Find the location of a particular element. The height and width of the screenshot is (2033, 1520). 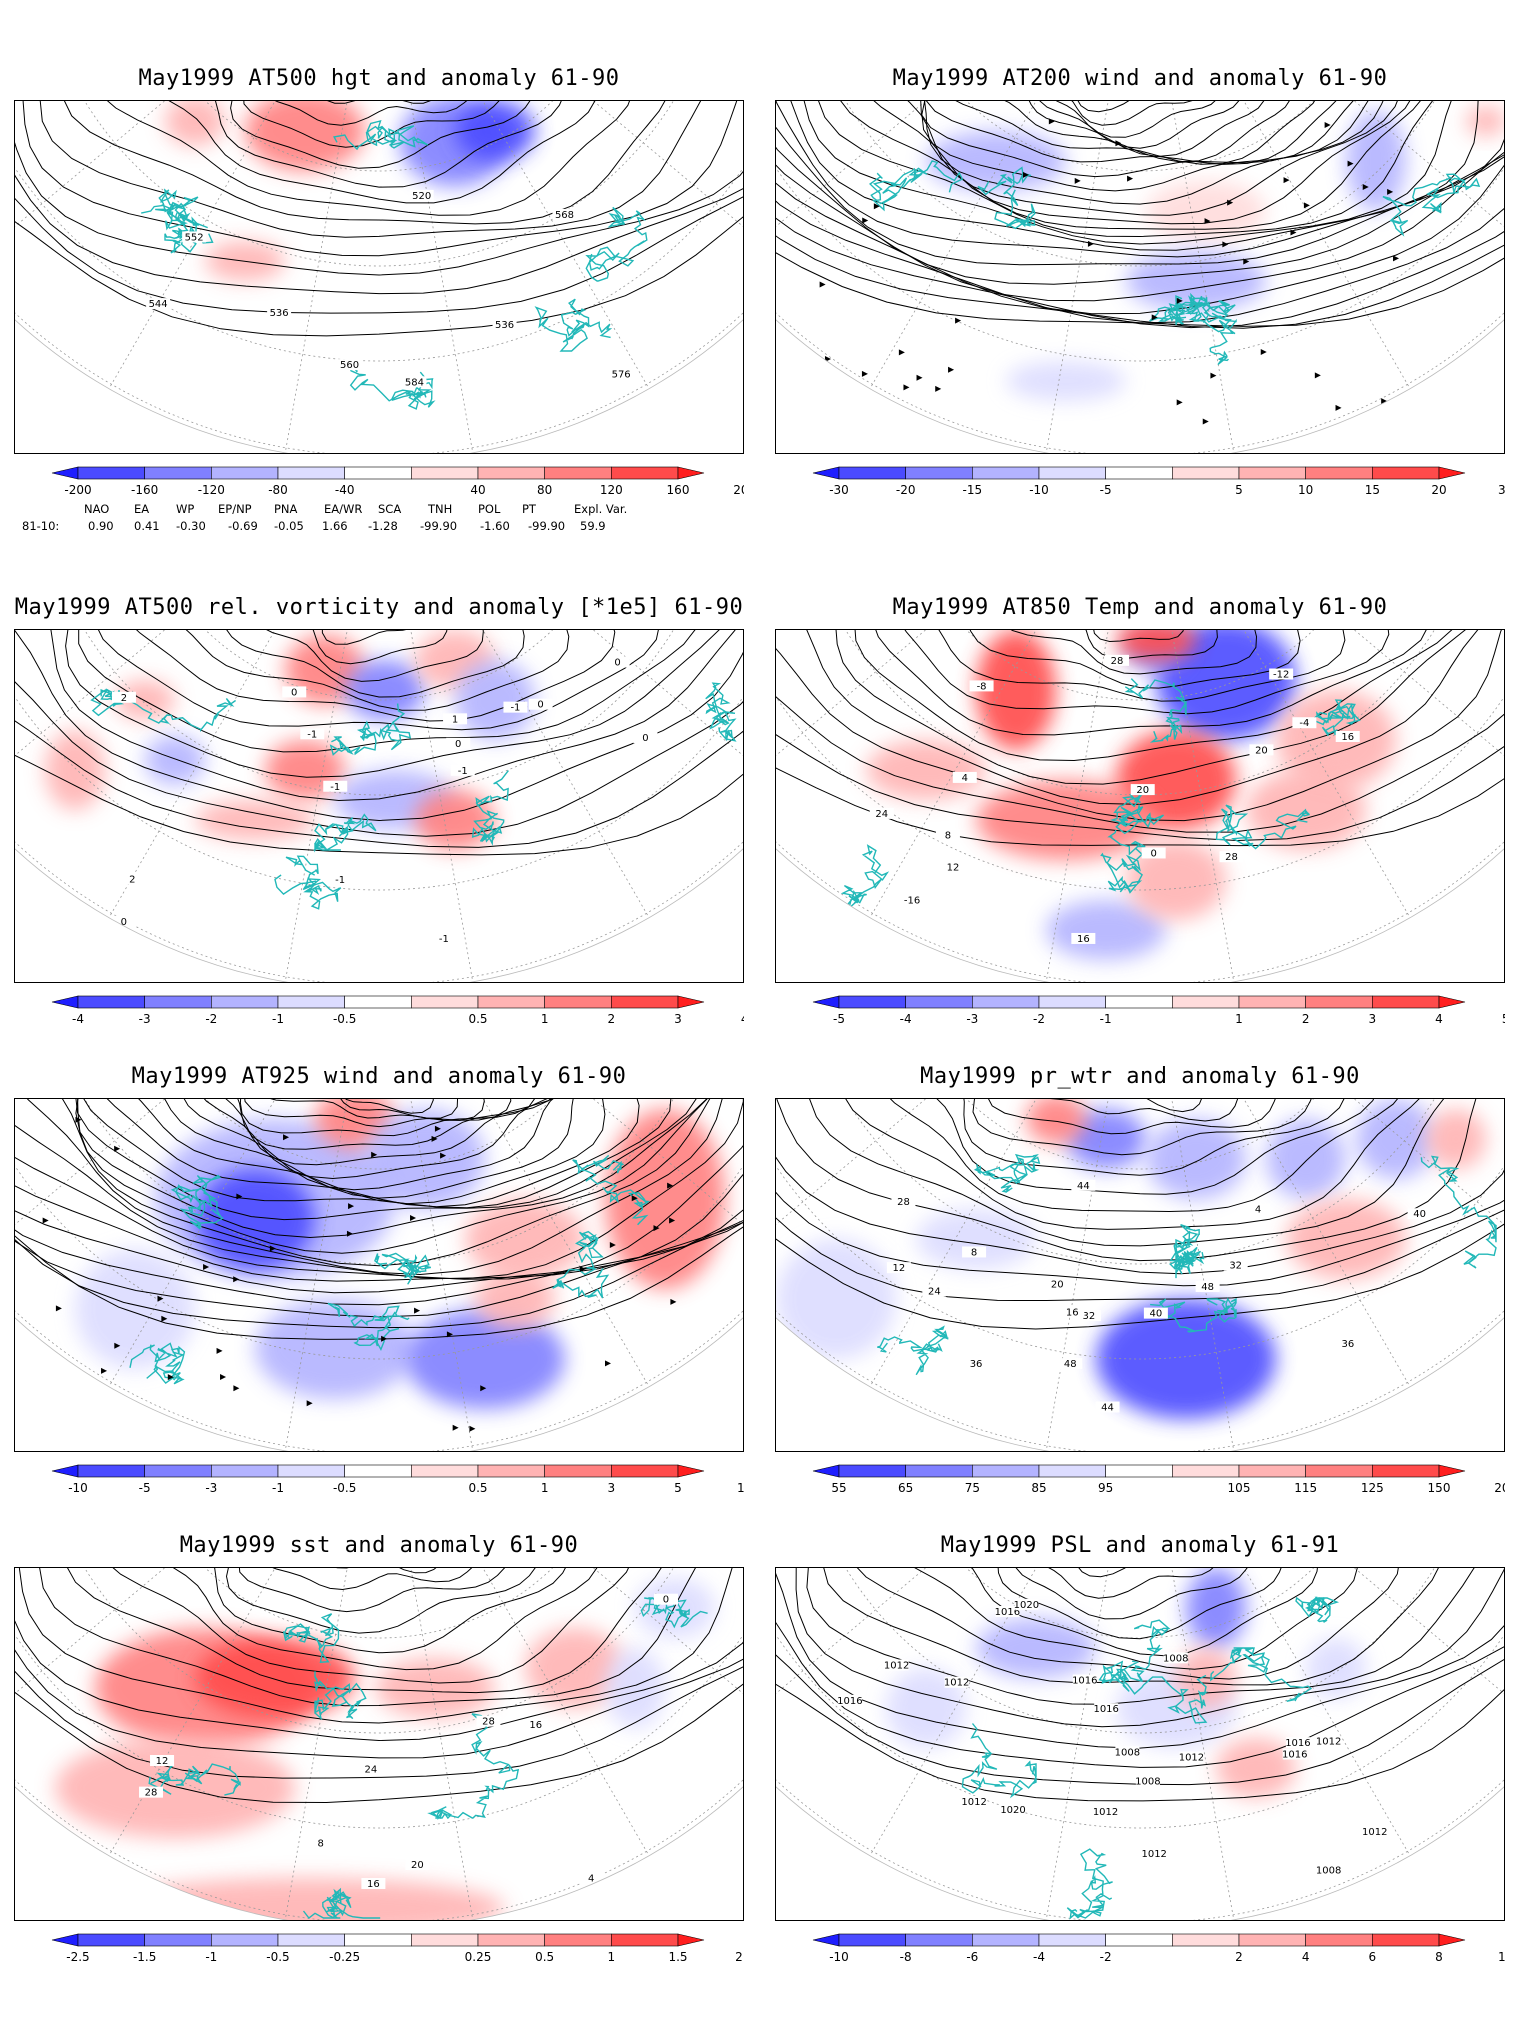

index-header: EA is located at coordinates (142, 509).